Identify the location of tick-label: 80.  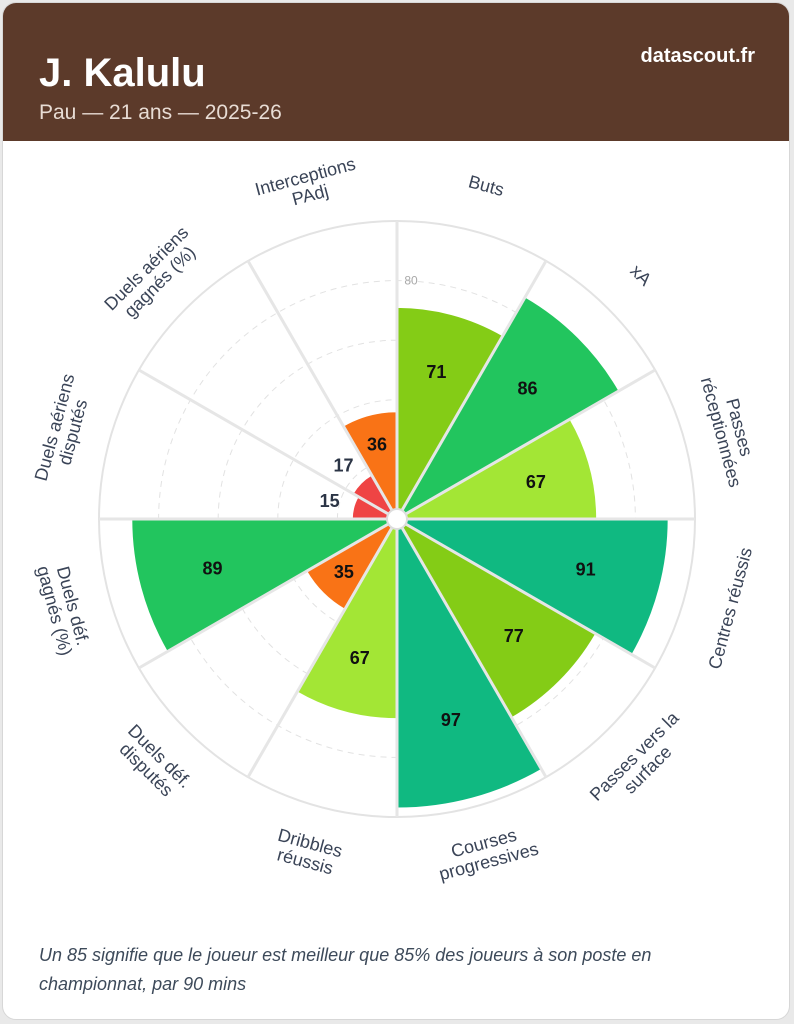
(411, 281).